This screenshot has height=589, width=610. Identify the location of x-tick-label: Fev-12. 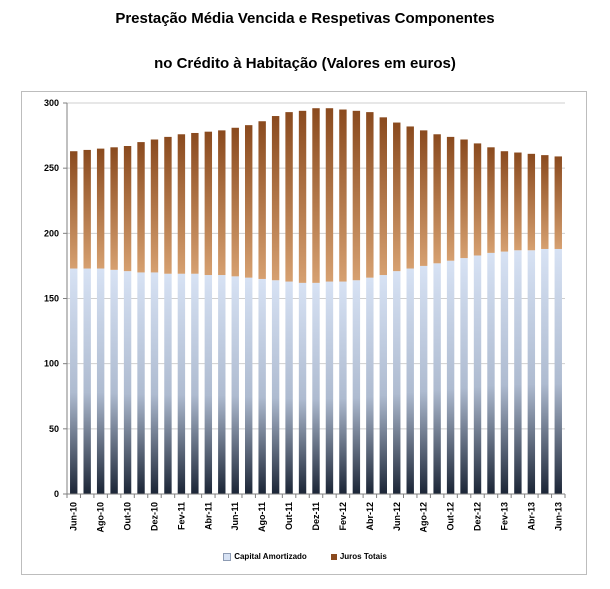
(343, 516).